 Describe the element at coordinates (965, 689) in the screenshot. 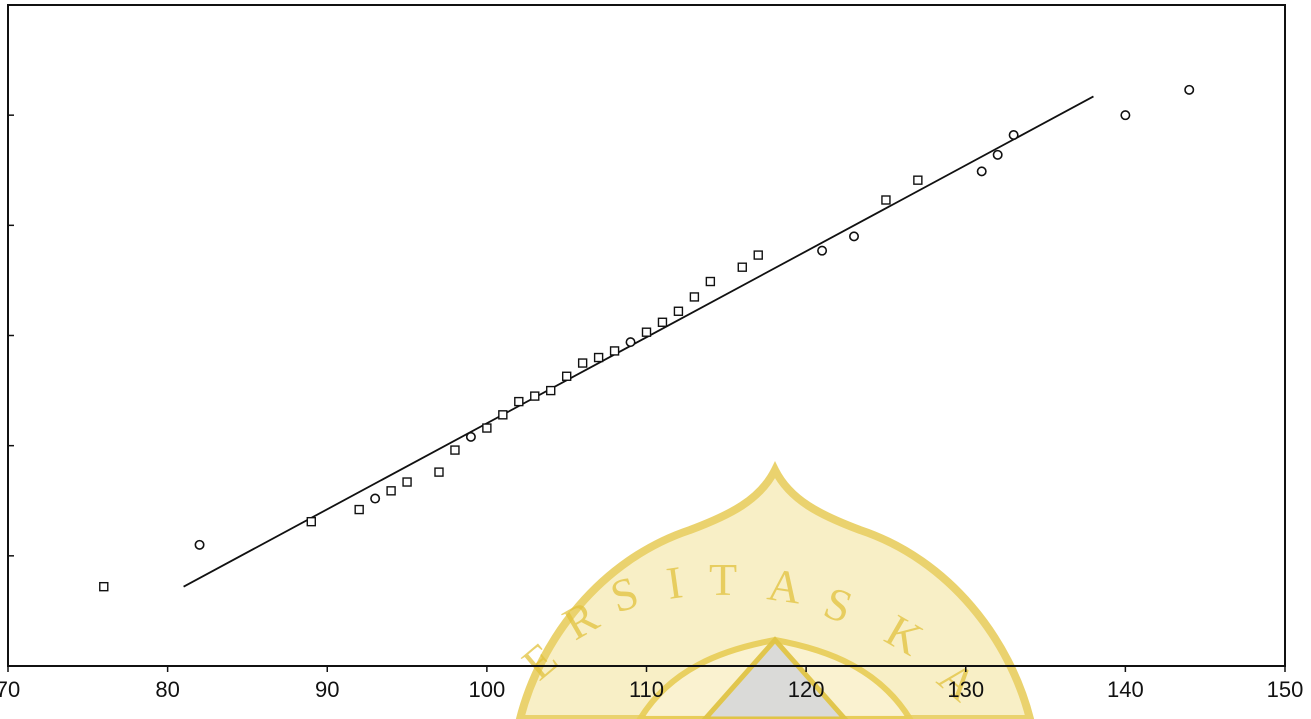

I see `x-tick-label: 130` at that location.